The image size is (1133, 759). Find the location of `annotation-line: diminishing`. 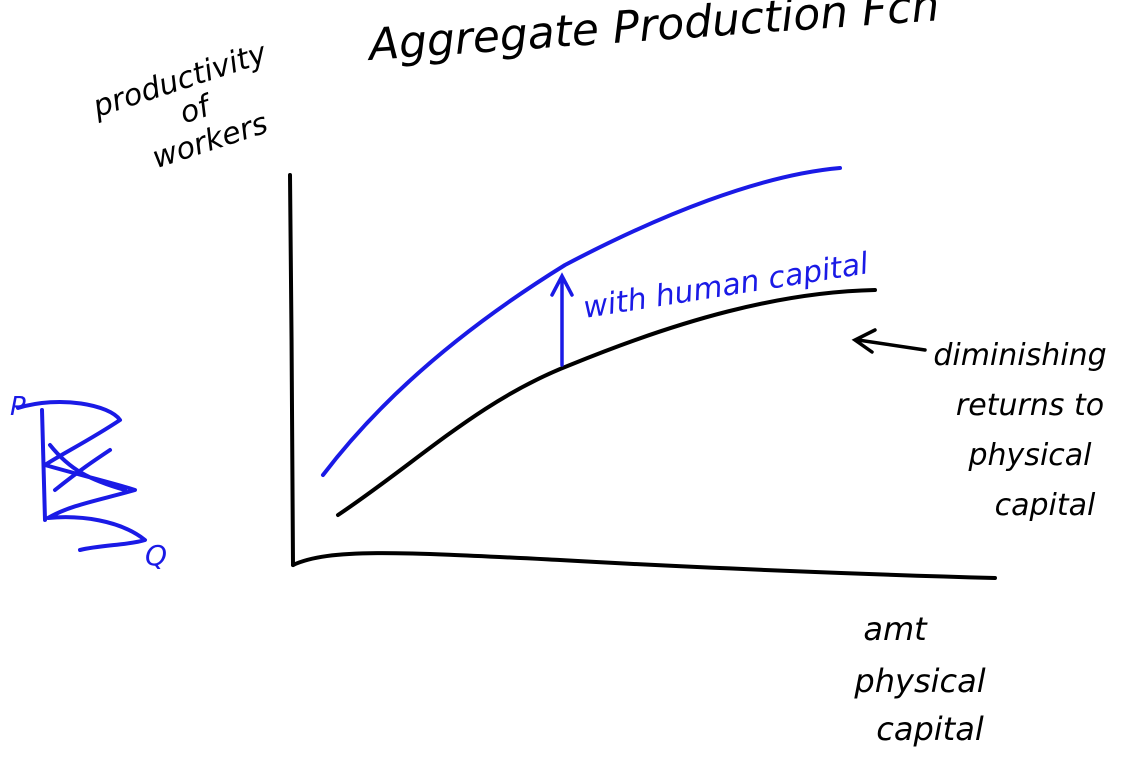

annotation-line: diminishing is located at coordinates (1019, 355).